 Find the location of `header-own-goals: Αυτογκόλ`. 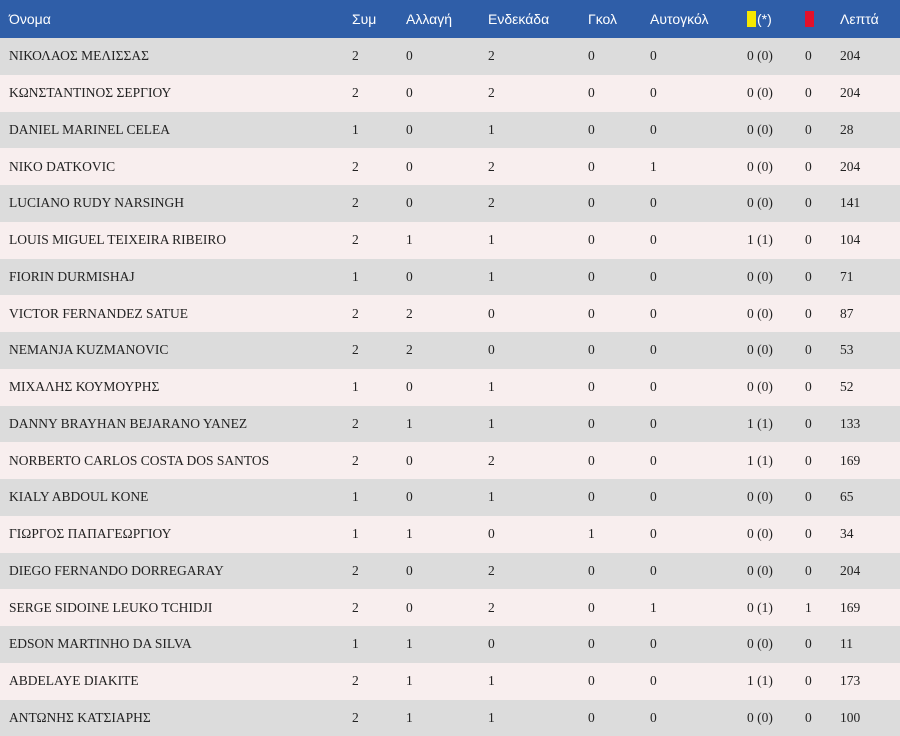

header-own-goals: Αυτογκόλ is located at coordinates (698, 19).